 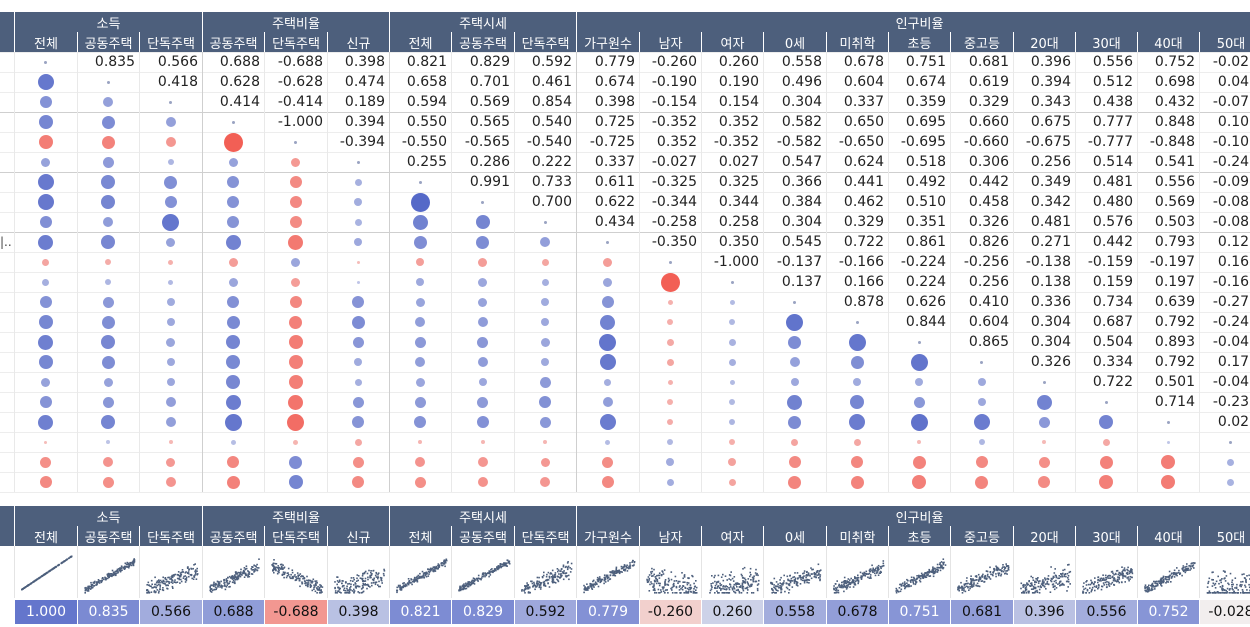 What do you see at coordinates (1106, 282) in the screenshot?
I see `matrix-cell: 0.159` at bounding box center [1106, 282].